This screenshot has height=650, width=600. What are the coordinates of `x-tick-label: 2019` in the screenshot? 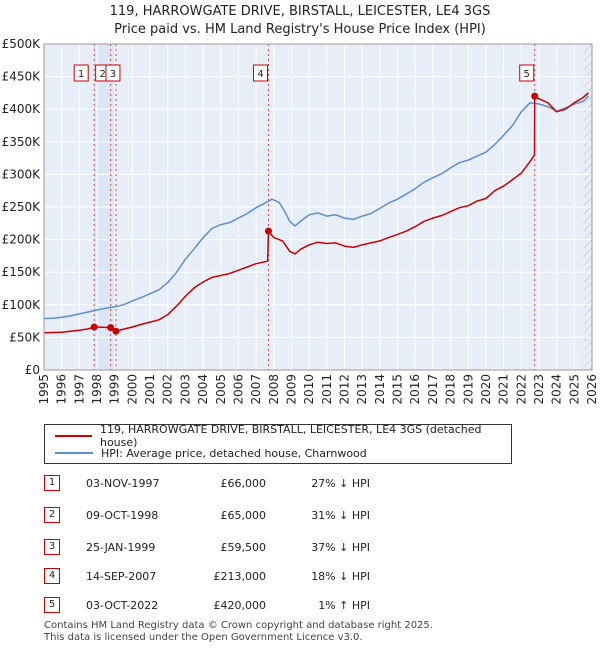 It's located at (468, 389).